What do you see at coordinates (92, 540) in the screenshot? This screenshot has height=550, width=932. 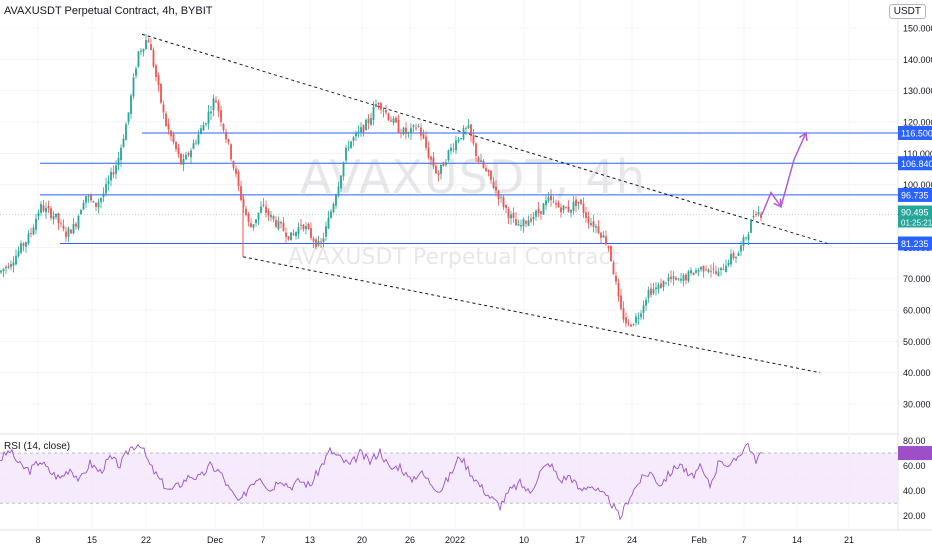 I see `time-tick-label: 15` at bounding box center [92, 540].